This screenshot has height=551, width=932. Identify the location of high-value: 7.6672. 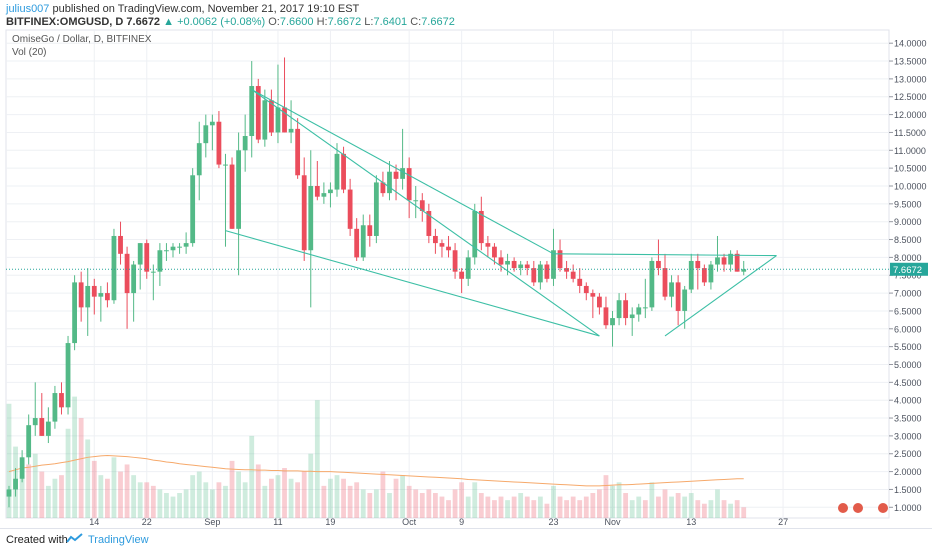
(344, 22).